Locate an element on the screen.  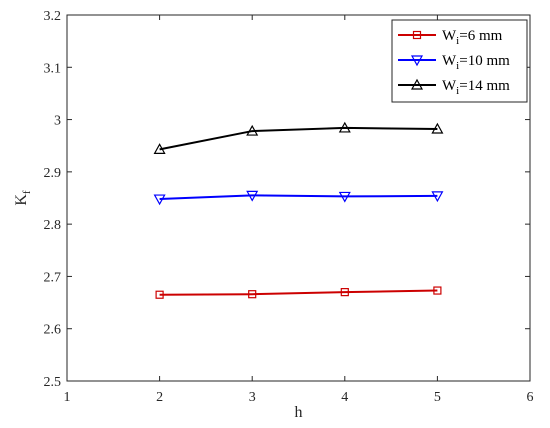
y-axis-label: K is located at coordinates (21, 200).